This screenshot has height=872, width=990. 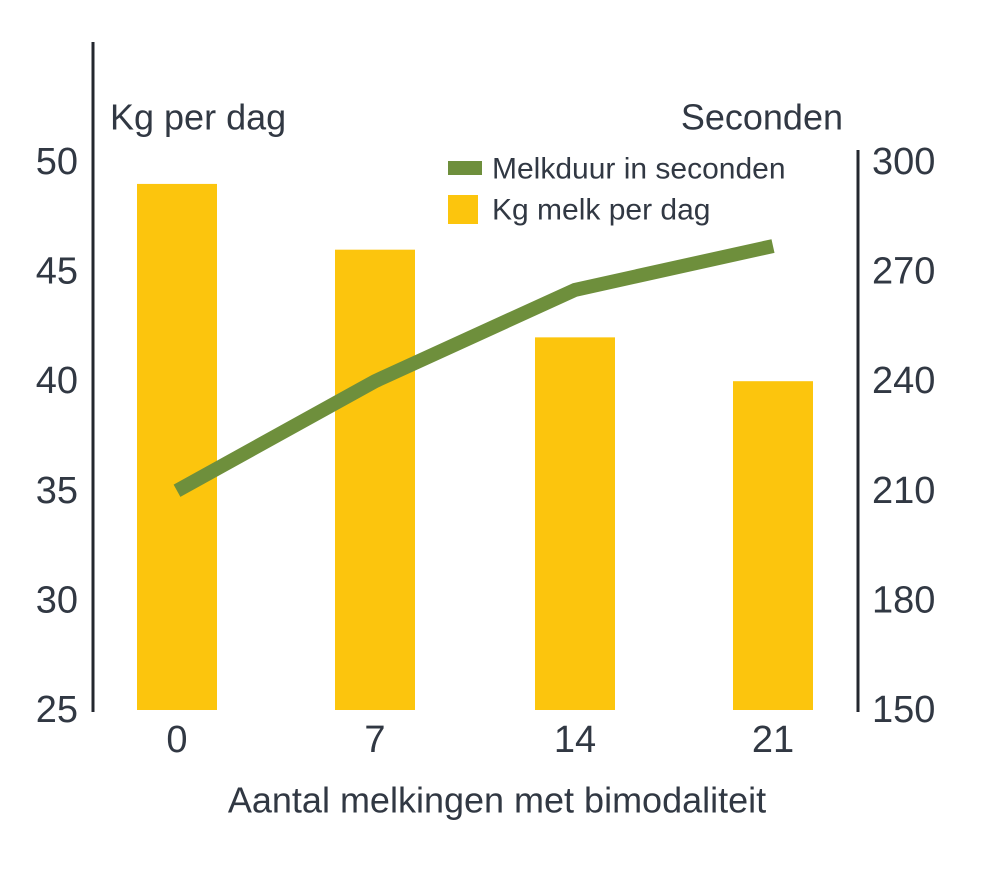 I want to click on right-tick-label: 210, so click(x=903, y=491).